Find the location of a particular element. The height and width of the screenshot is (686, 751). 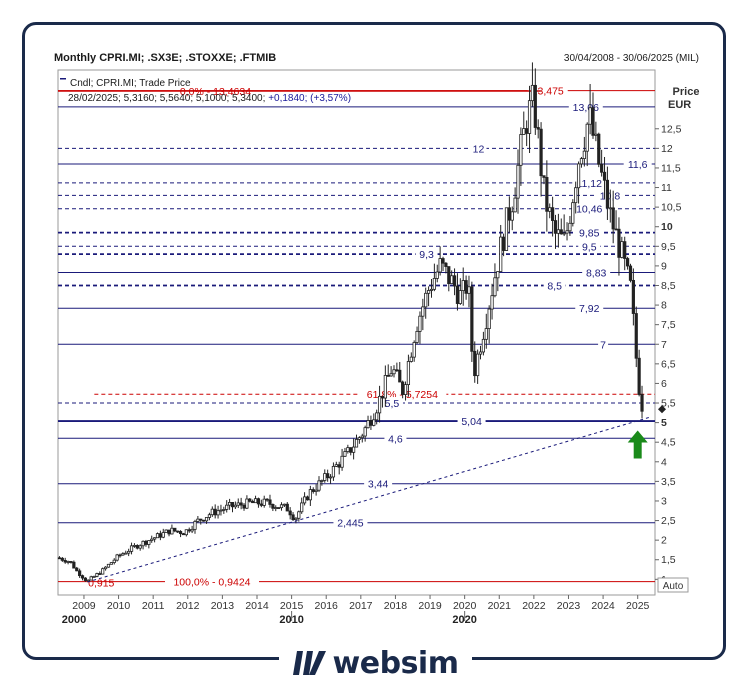

level-label: 7,92 is located at coordinates (589, 309).